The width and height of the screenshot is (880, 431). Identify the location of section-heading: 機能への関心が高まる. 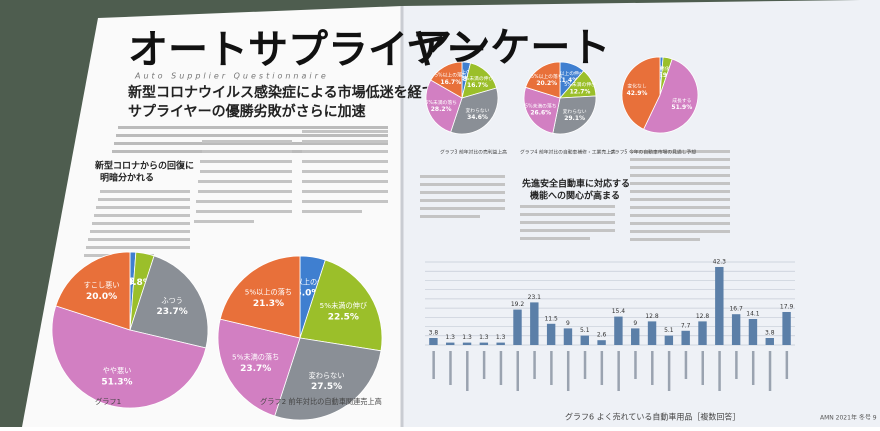
(575, 196).